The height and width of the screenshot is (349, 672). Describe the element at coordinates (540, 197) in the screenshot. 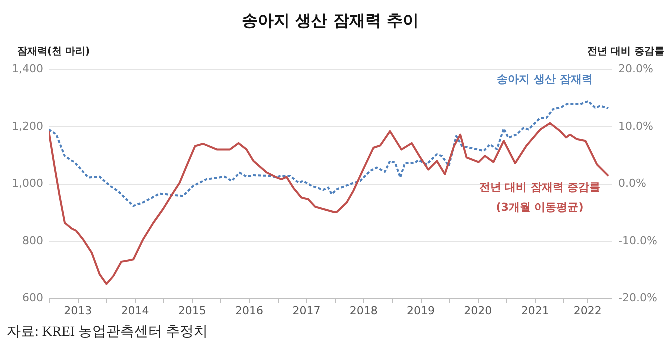

I see `series-label: 전년 대비 잠재력 증감률 (3개월 이동평균)` at that location.